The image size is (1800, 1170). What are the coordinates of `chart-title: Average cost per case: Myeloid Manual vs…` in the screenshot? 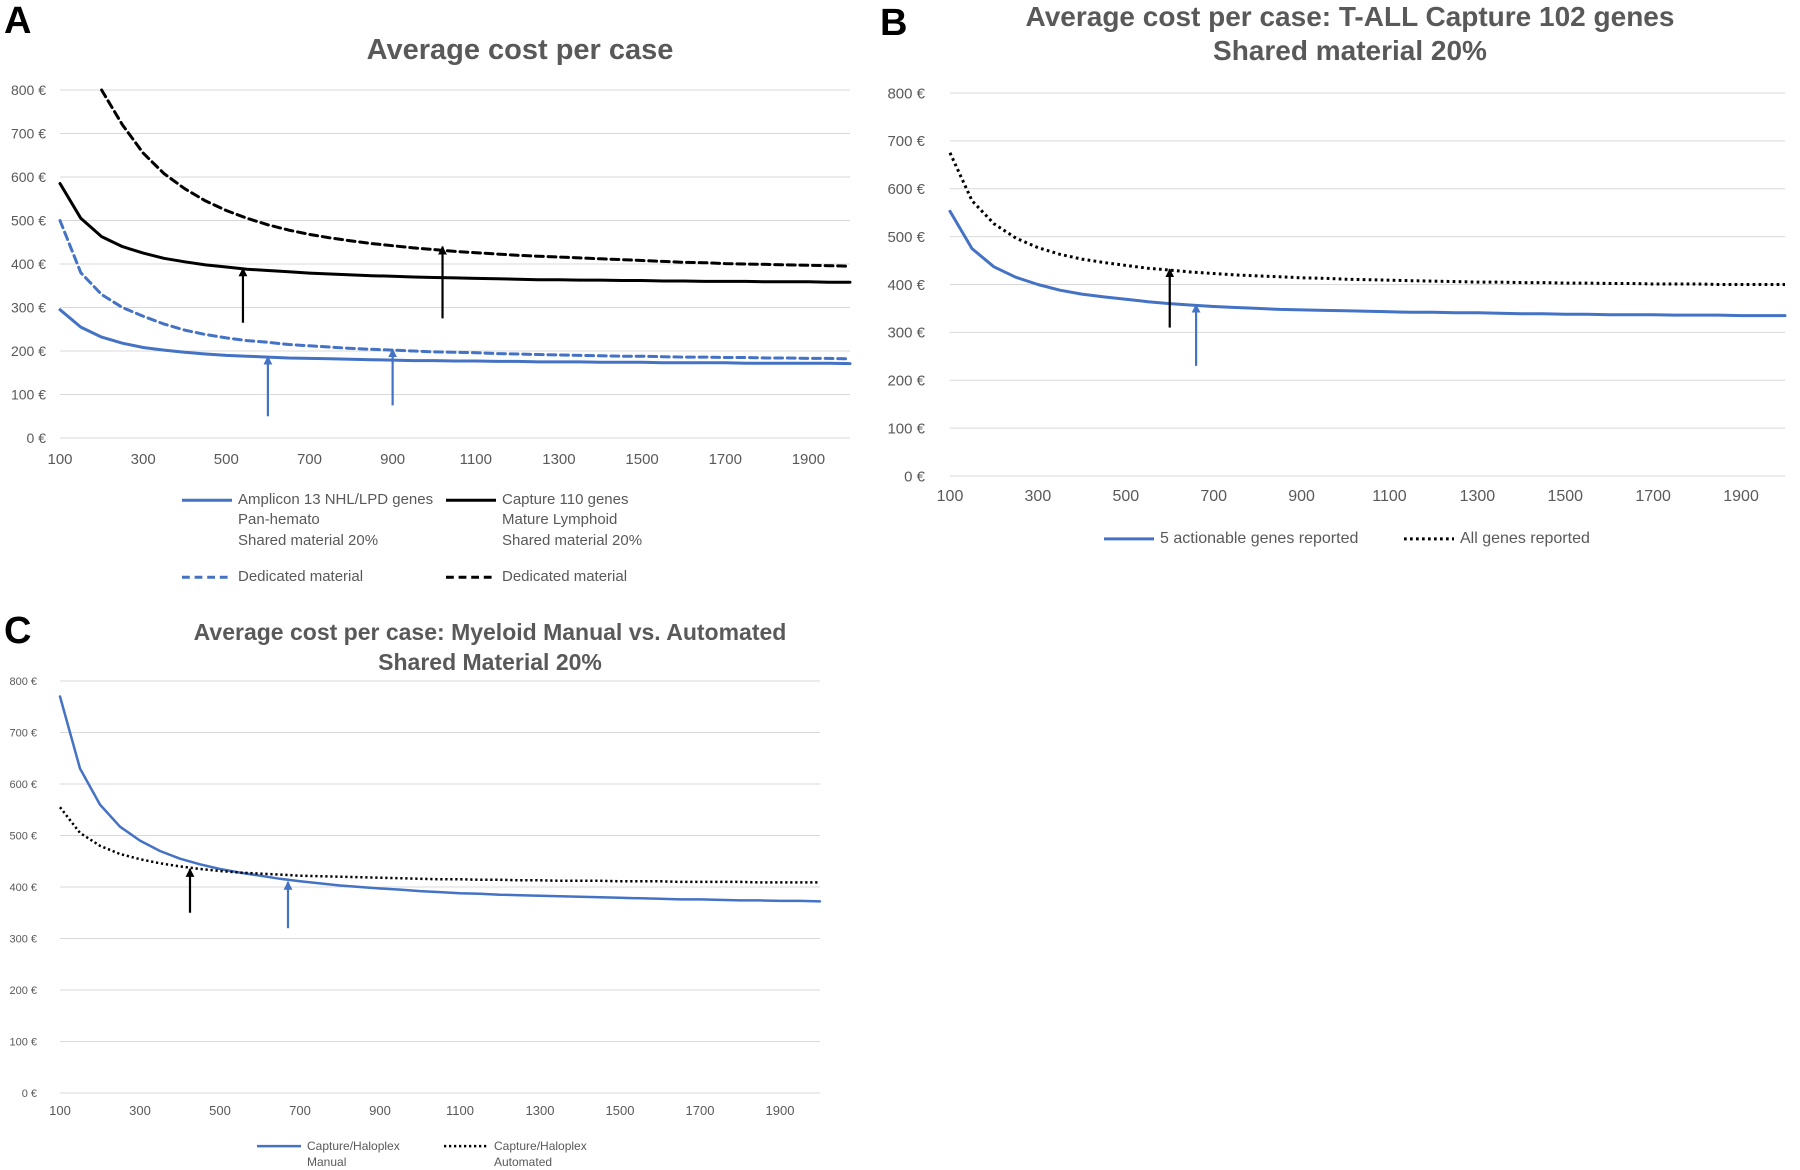 It's located at (490, 647).